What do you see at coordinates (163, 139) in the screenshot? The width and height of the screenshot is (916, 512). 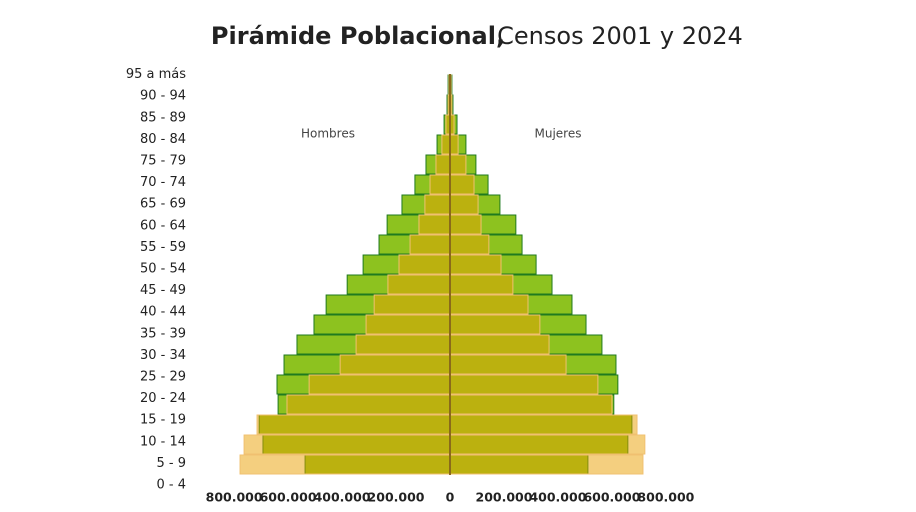 I see `y-tick-label: 80 - 84` at bounding box center [163, 139].